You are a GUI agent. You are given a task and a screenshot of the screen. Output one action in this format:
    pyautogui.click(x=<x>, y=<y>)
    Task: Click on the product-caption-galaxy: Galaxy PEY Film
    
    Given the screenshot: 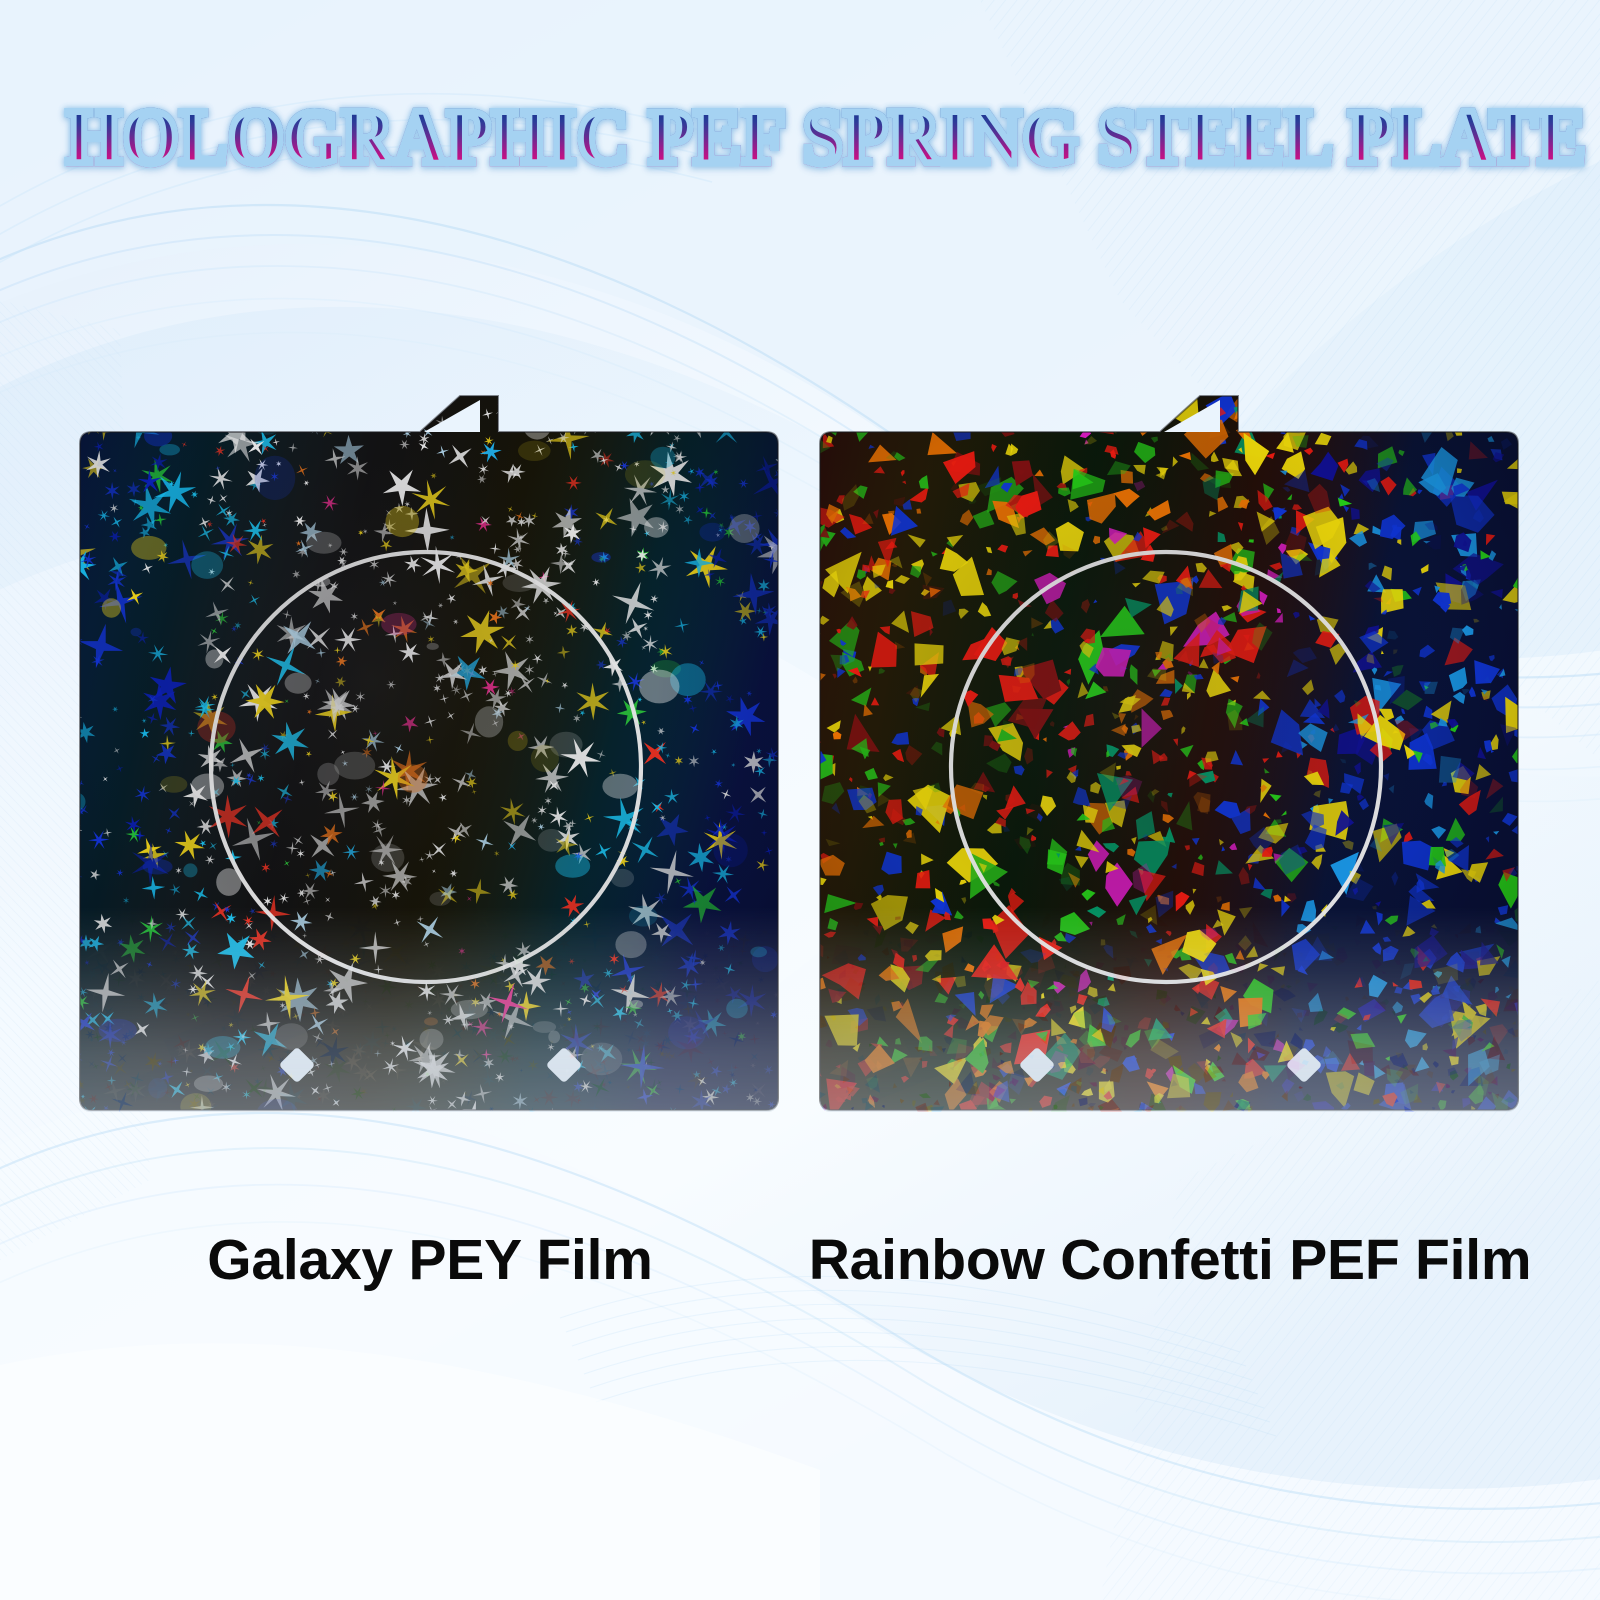 What is the action you would take?
    pyautogui.click(x=430, y=1260)
    